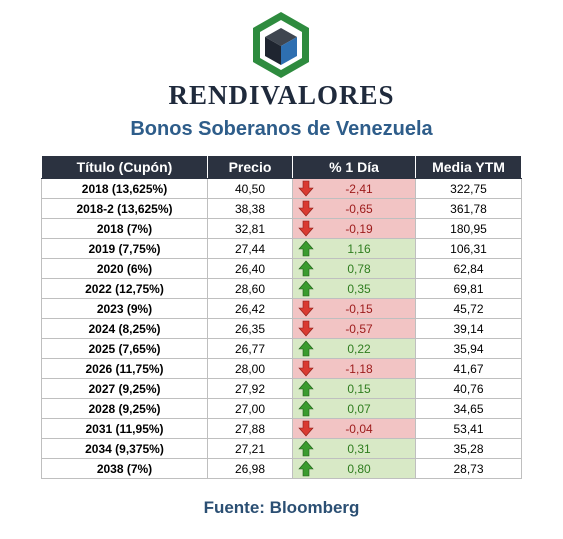  What do you see at coordinates (359, 328) in the screenshot?
I see `bond-change-value: -0,57` at bounding box center [359, 328].